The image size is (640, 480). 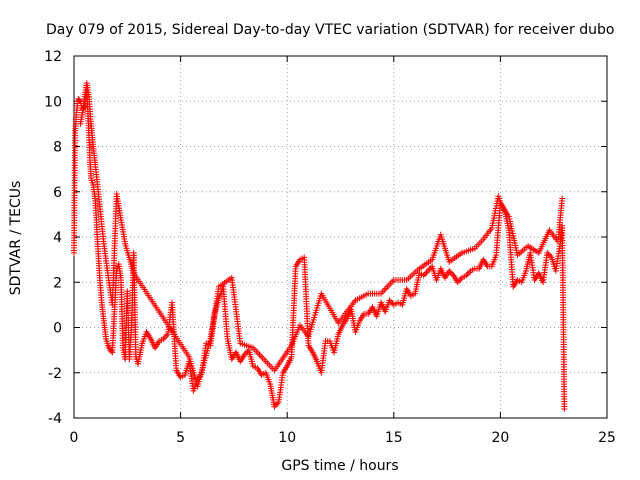 What do you see at coordinates (57, 193) in the screenshot?
I see `y-tick-label: 6` at bounding box center [57, 193].